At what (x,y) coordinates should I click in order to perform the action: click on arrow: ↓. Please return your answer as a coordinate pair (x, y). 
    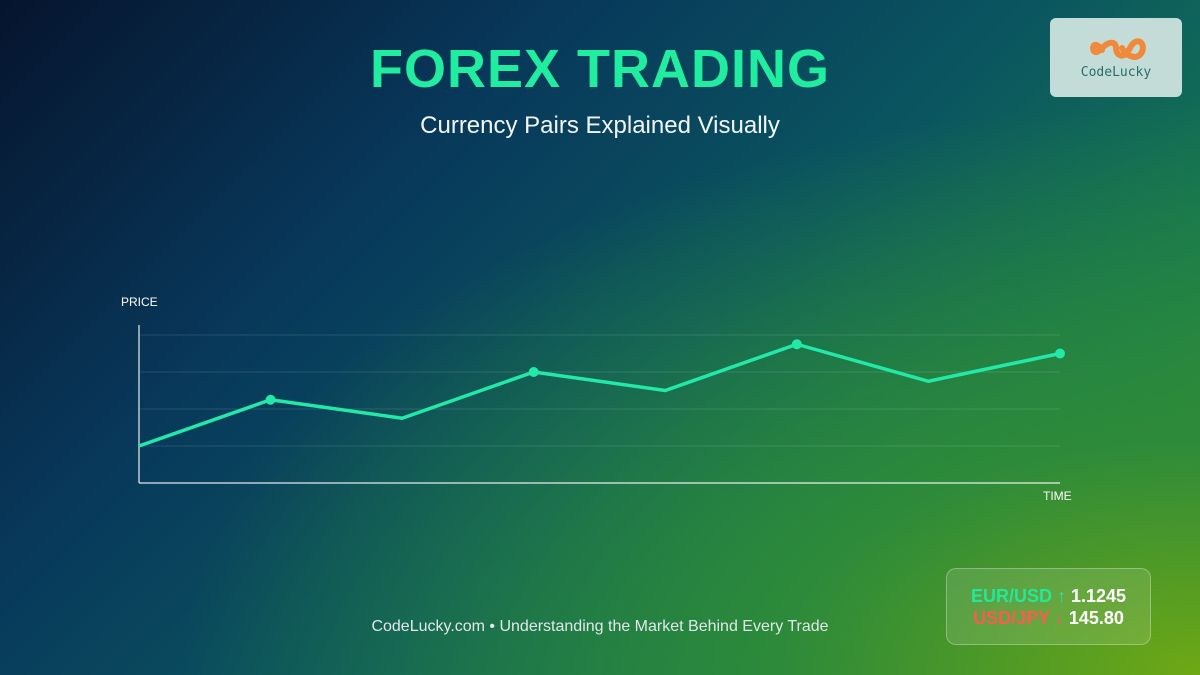
    Looking at the image, I should click on (1059, 618).